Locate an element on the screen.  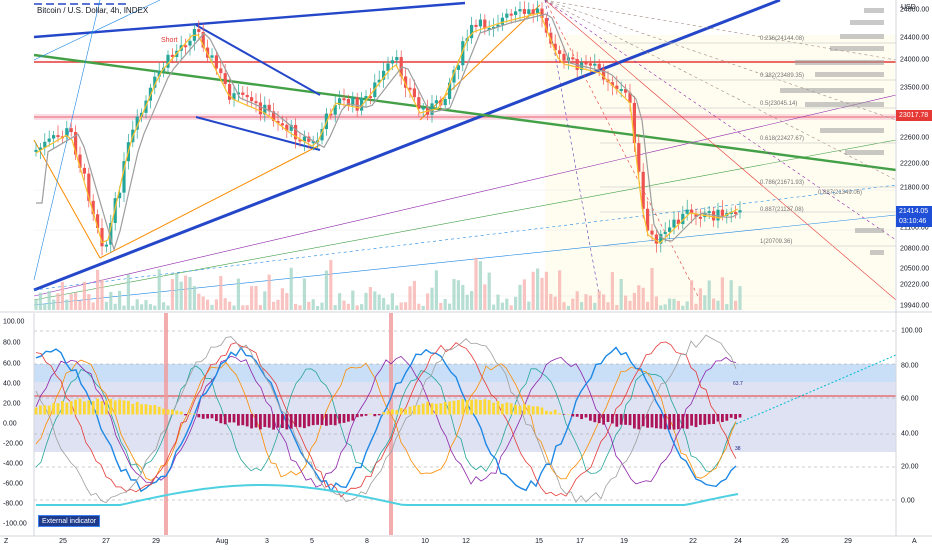
price-tick: 21100.00 is located at coordinates (914, 228).